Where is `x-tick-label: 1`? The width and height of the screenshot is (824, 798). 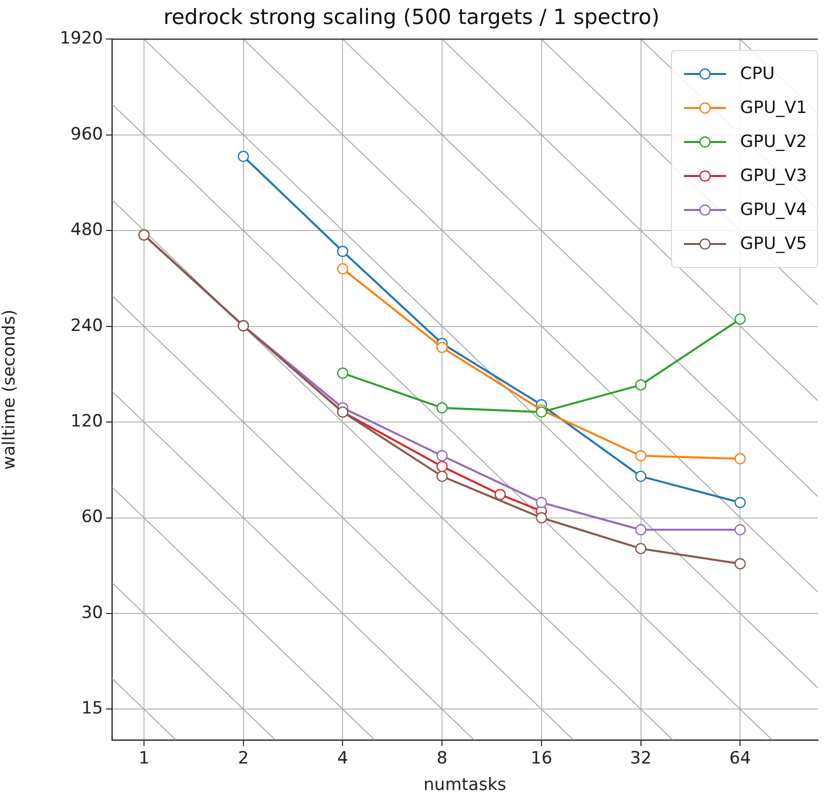
x-tick-label: 1 is located at coordinates (144, 758).